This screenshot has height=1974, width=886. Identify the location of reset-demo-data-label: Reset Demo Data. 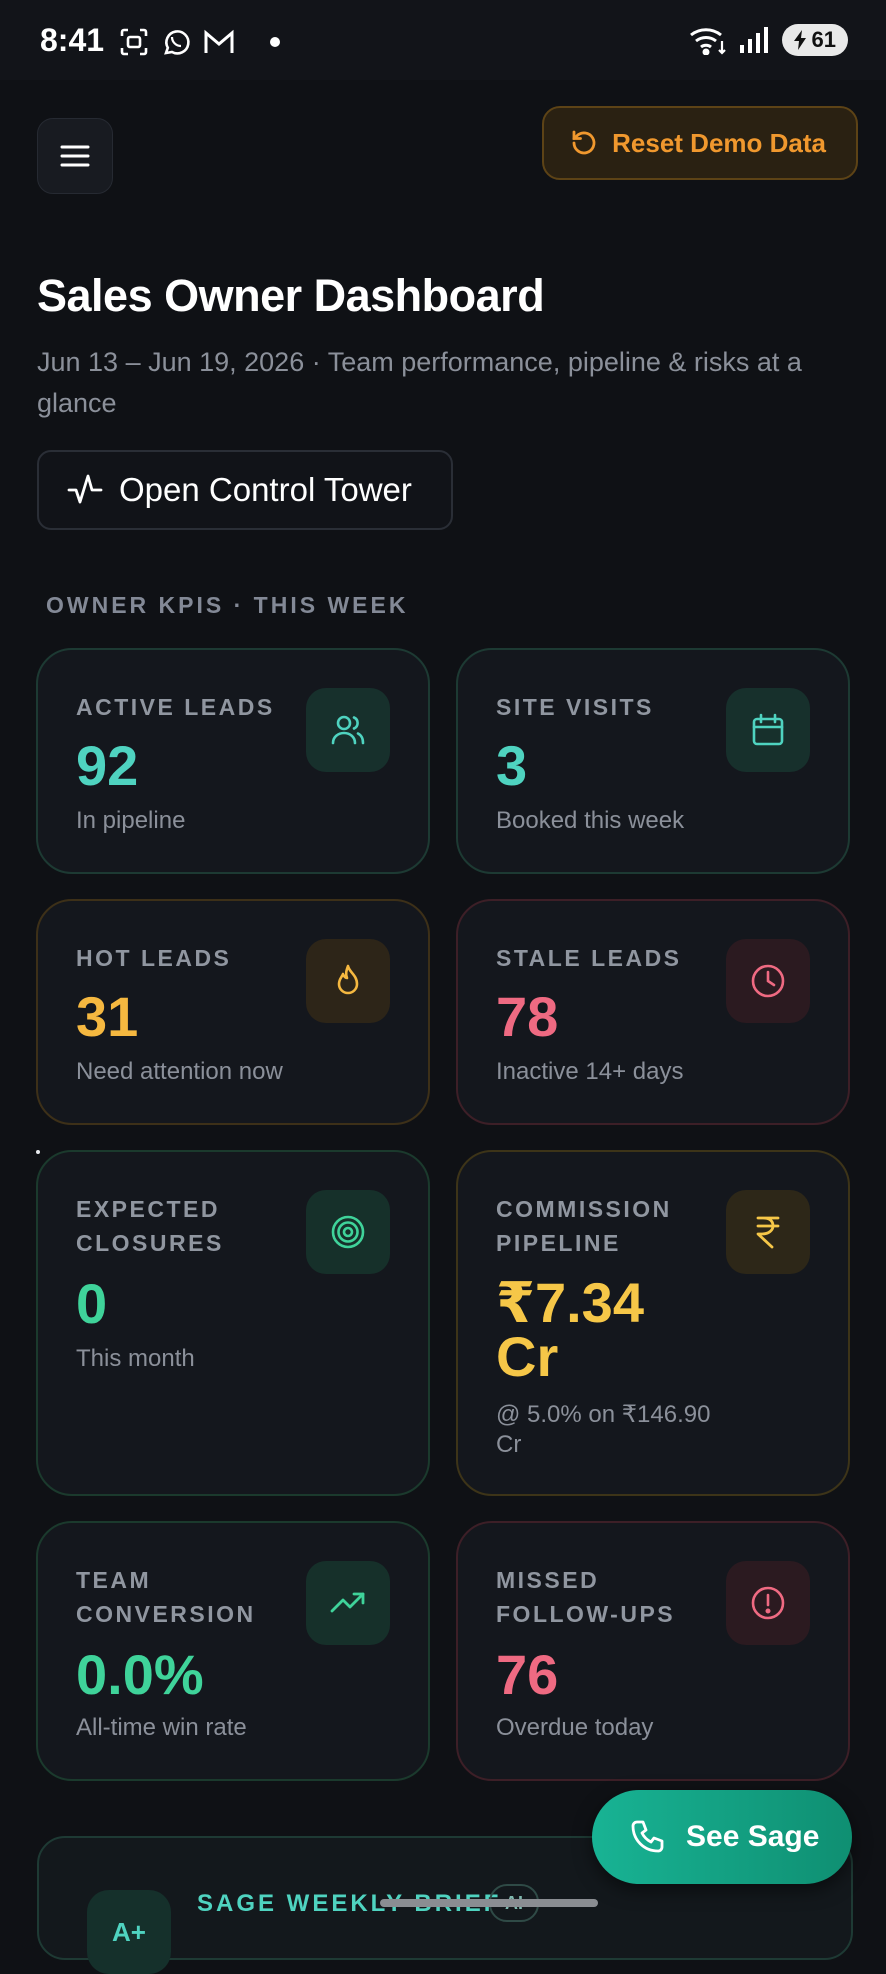
(719, 142).